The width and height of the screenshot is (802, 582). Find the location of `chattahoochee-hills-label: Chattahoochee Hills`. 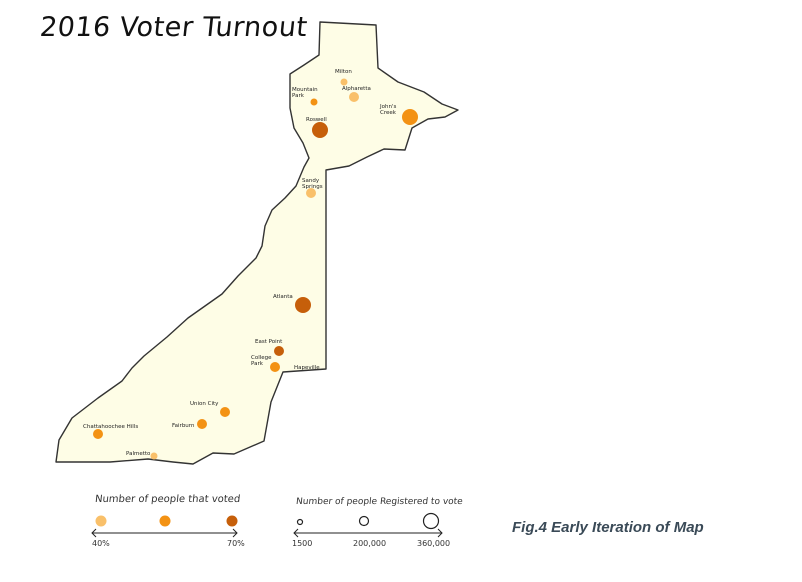

chattahoochee-hills-label: Chattahoochee Hills is located at coordinates (110, 427).